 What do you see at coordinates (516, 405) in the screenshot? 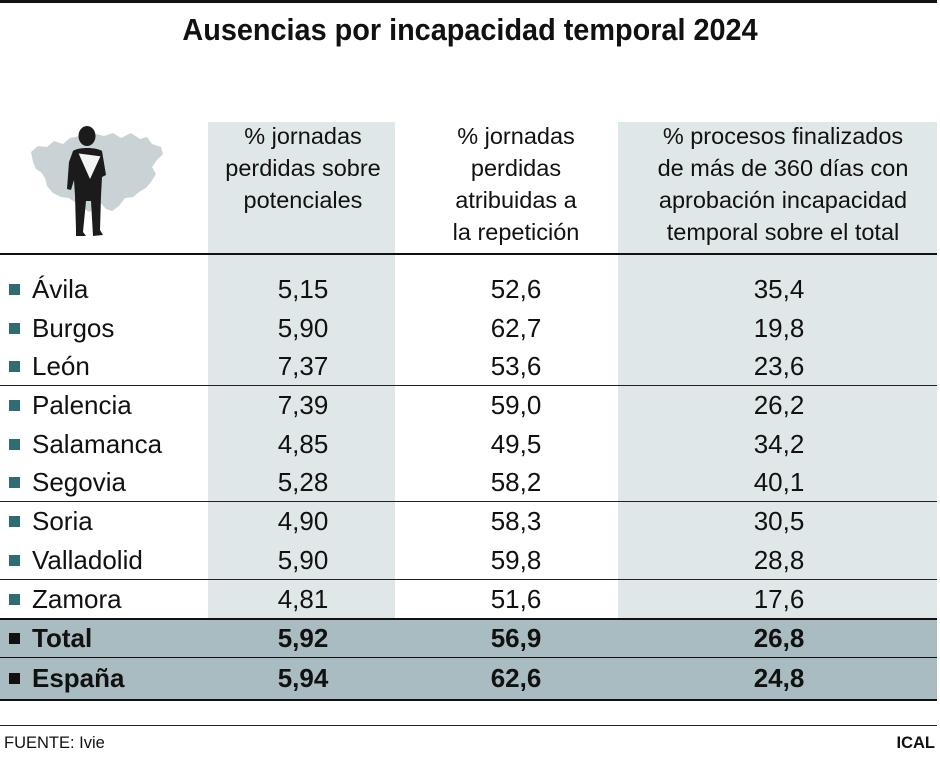
I see `value-jornadas-repeticion: 59,0` at bounding box center [516, 405].